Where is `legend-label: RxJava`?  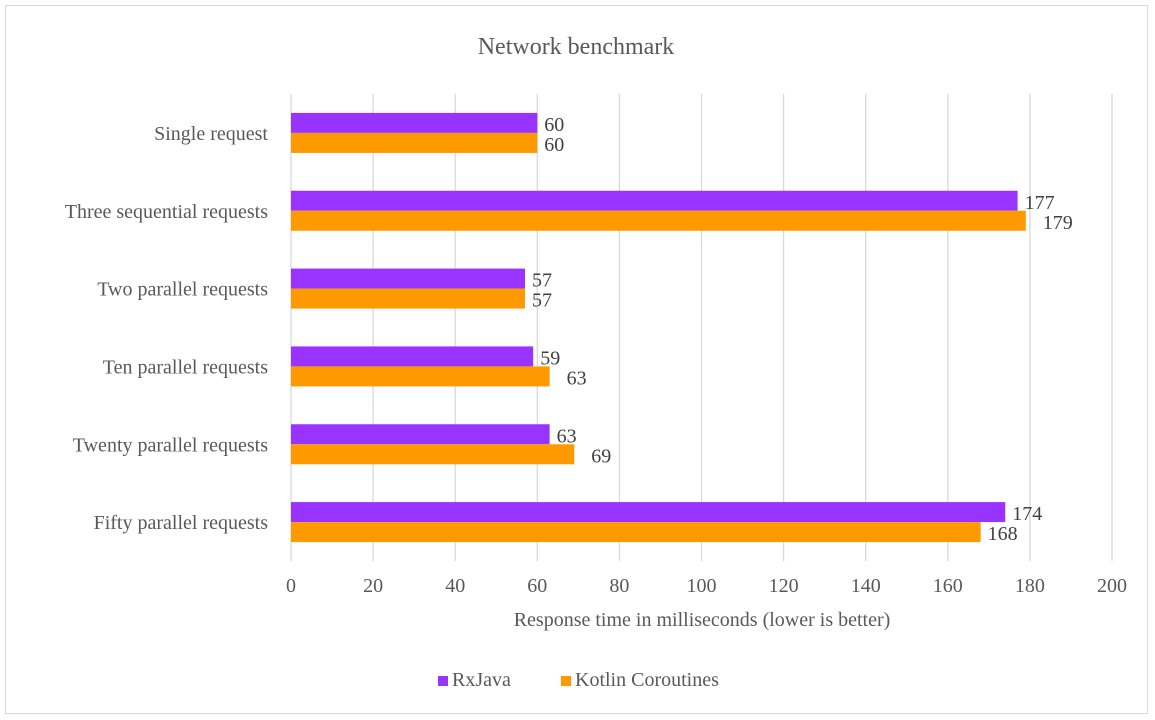
legend-label: RxJava is located at coordinates (481, 680).